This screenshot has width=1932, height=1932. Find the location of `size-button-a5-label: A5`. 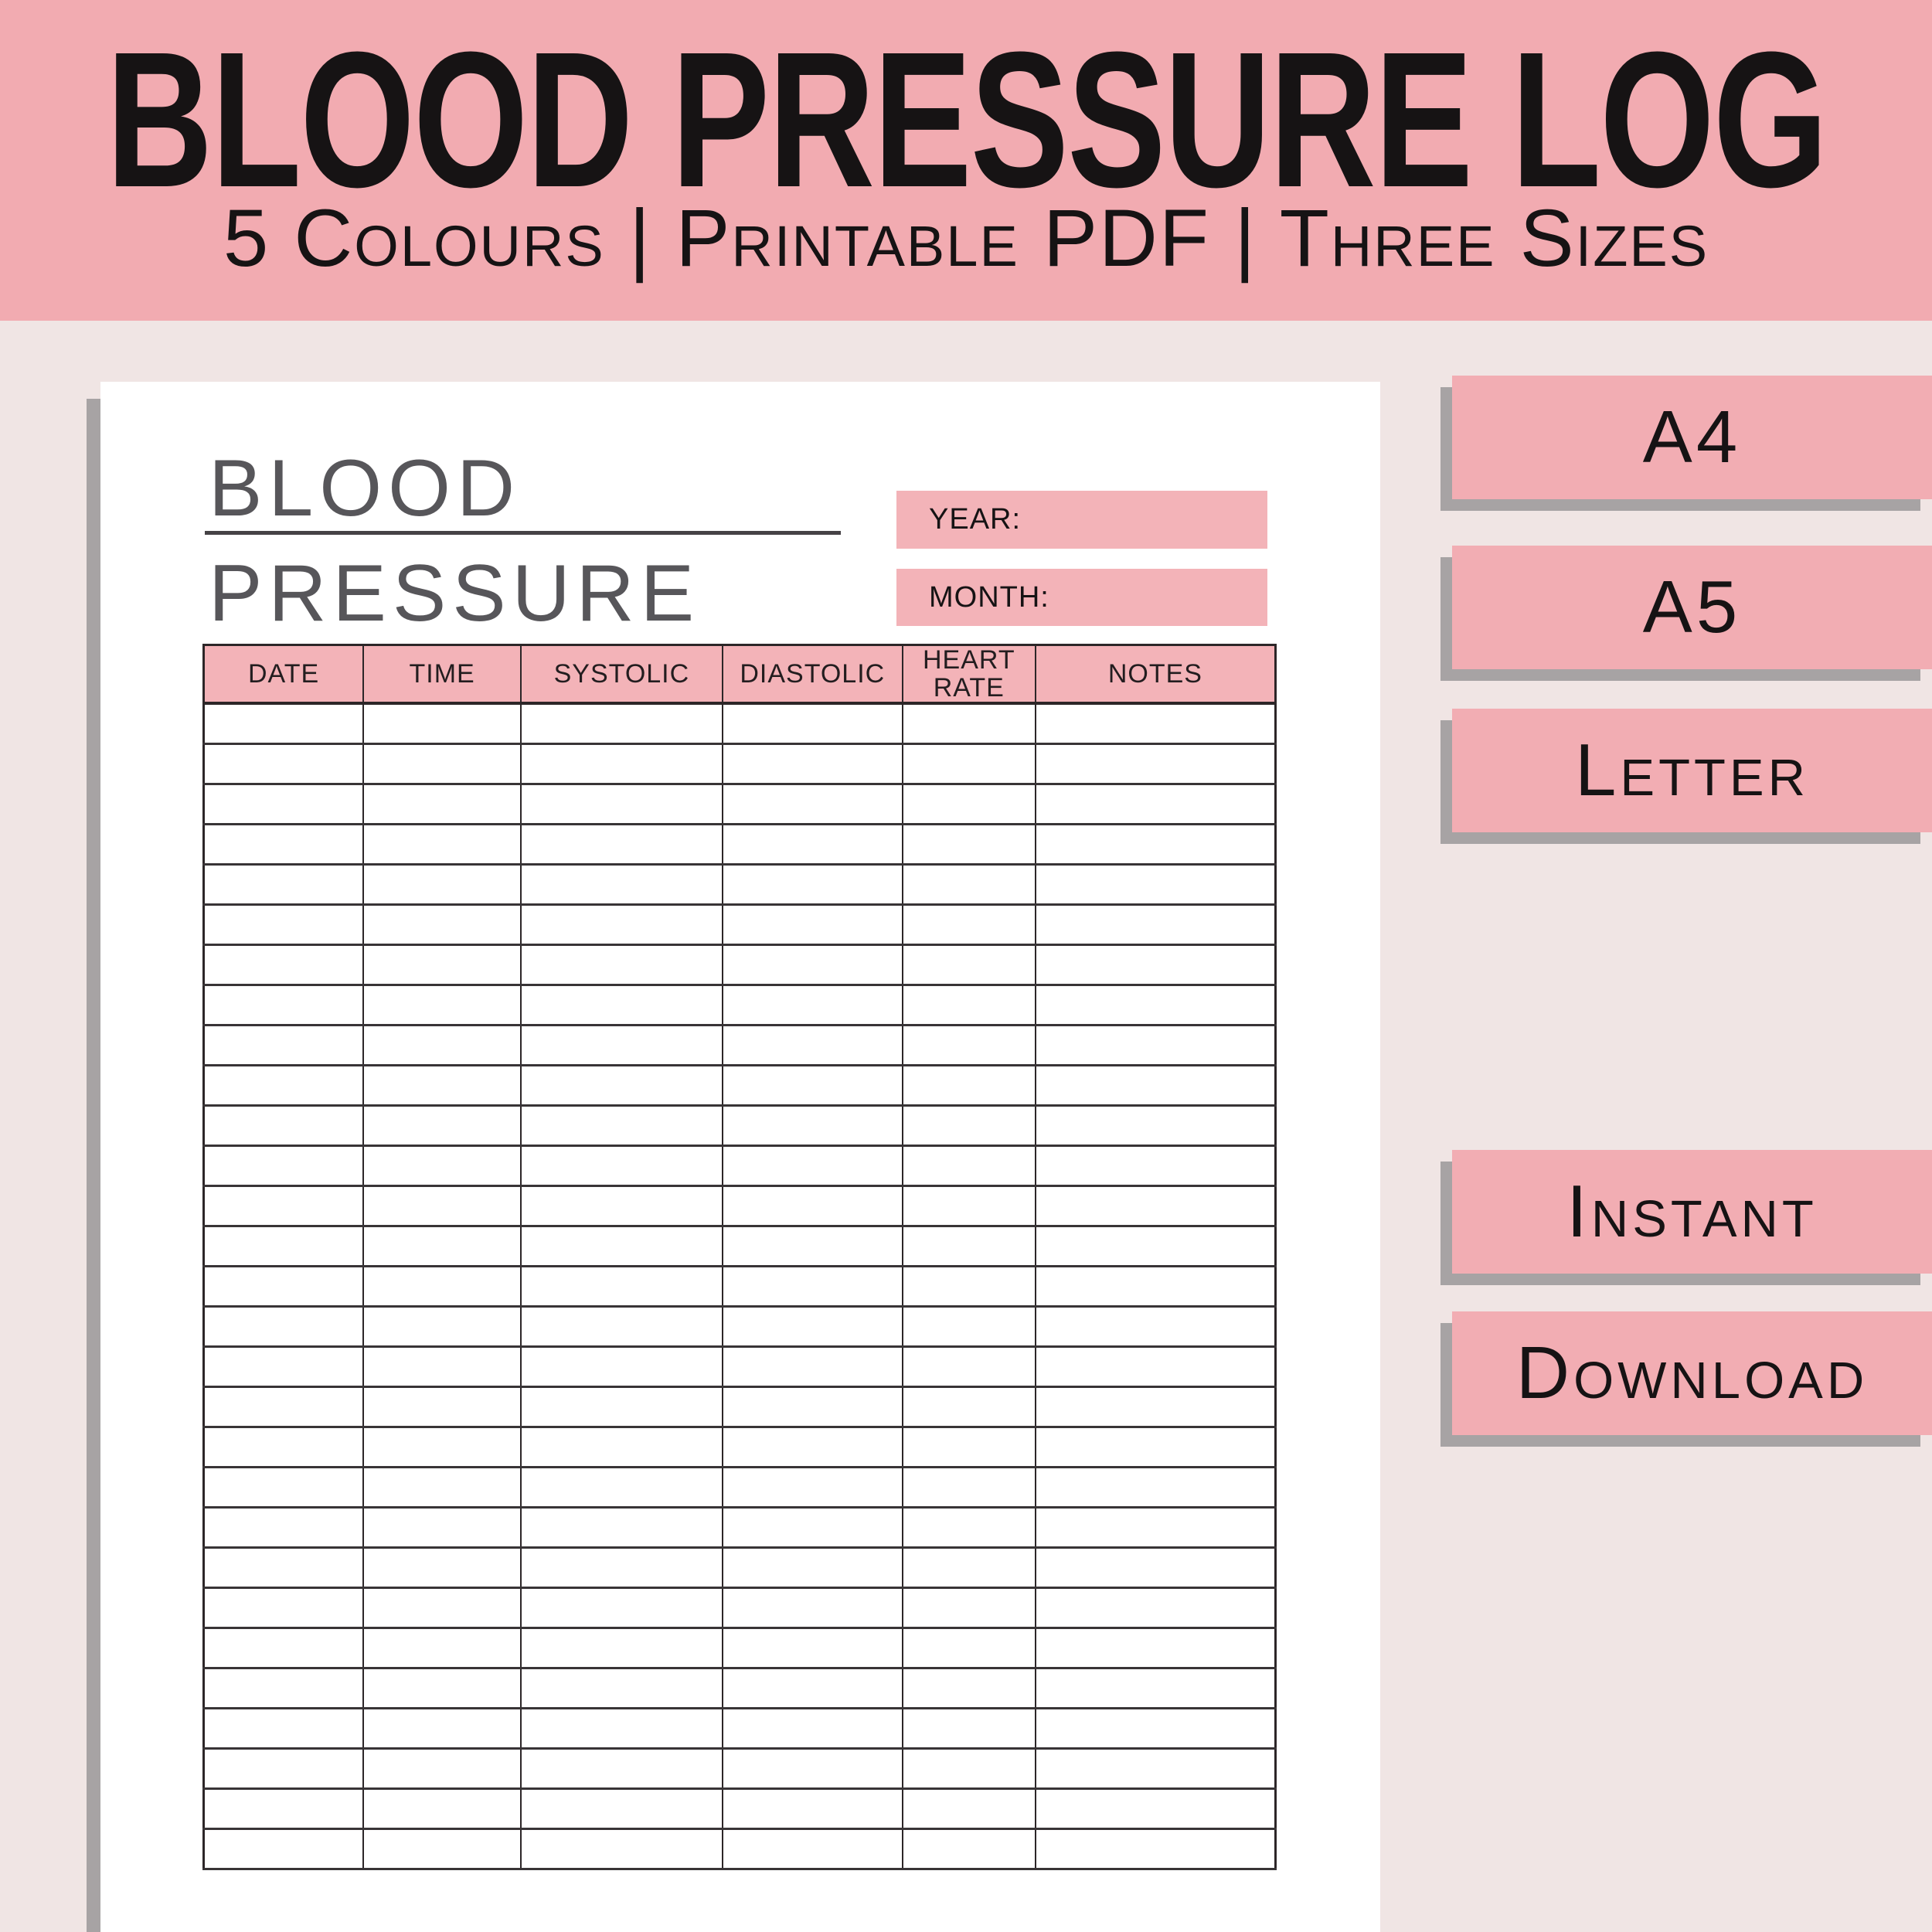

size-button-a5-label: A5 is located at coordinates (1692, 607).